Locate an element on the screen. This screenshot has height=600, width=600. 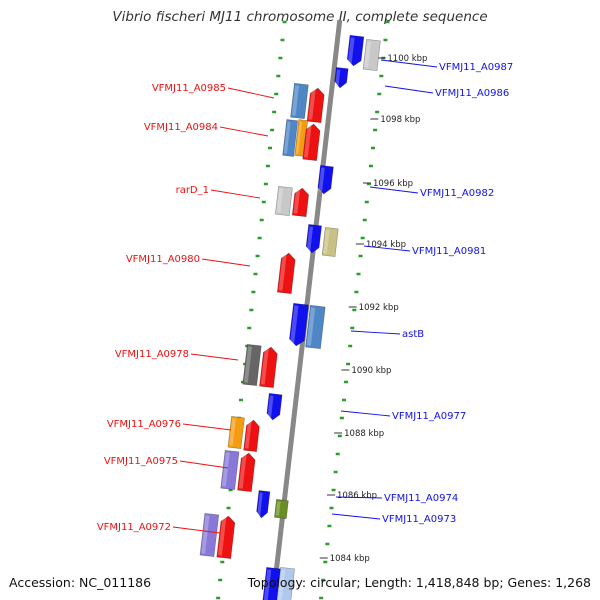
gene-label-left: VFMJ11_A0972 is located at coordinates (134, 527).